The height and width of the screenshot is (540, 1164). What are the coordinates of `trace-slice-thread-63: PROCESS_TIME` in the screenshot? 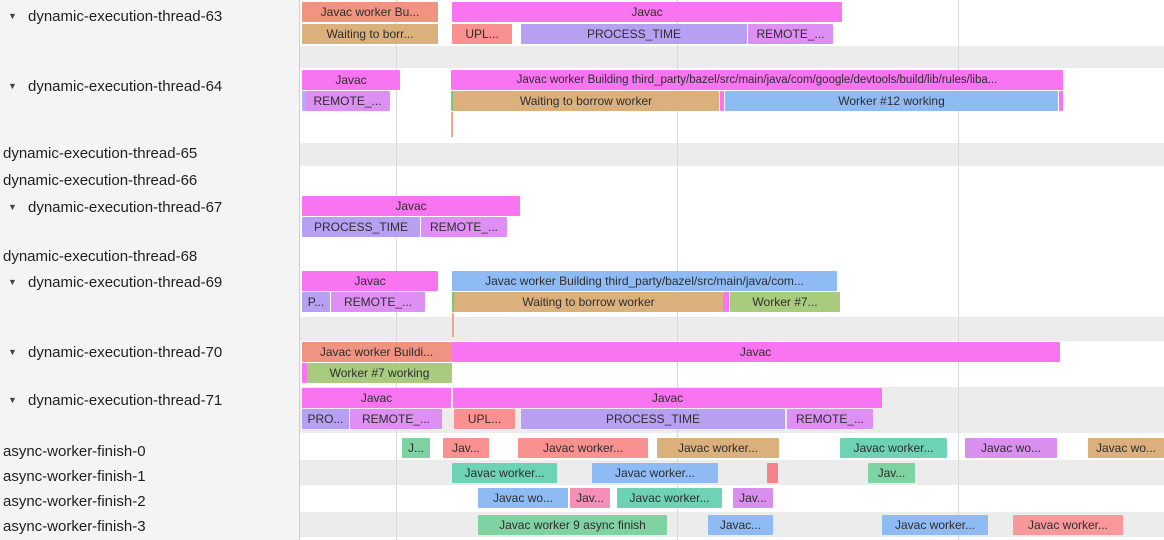 It's located at (634, 34).